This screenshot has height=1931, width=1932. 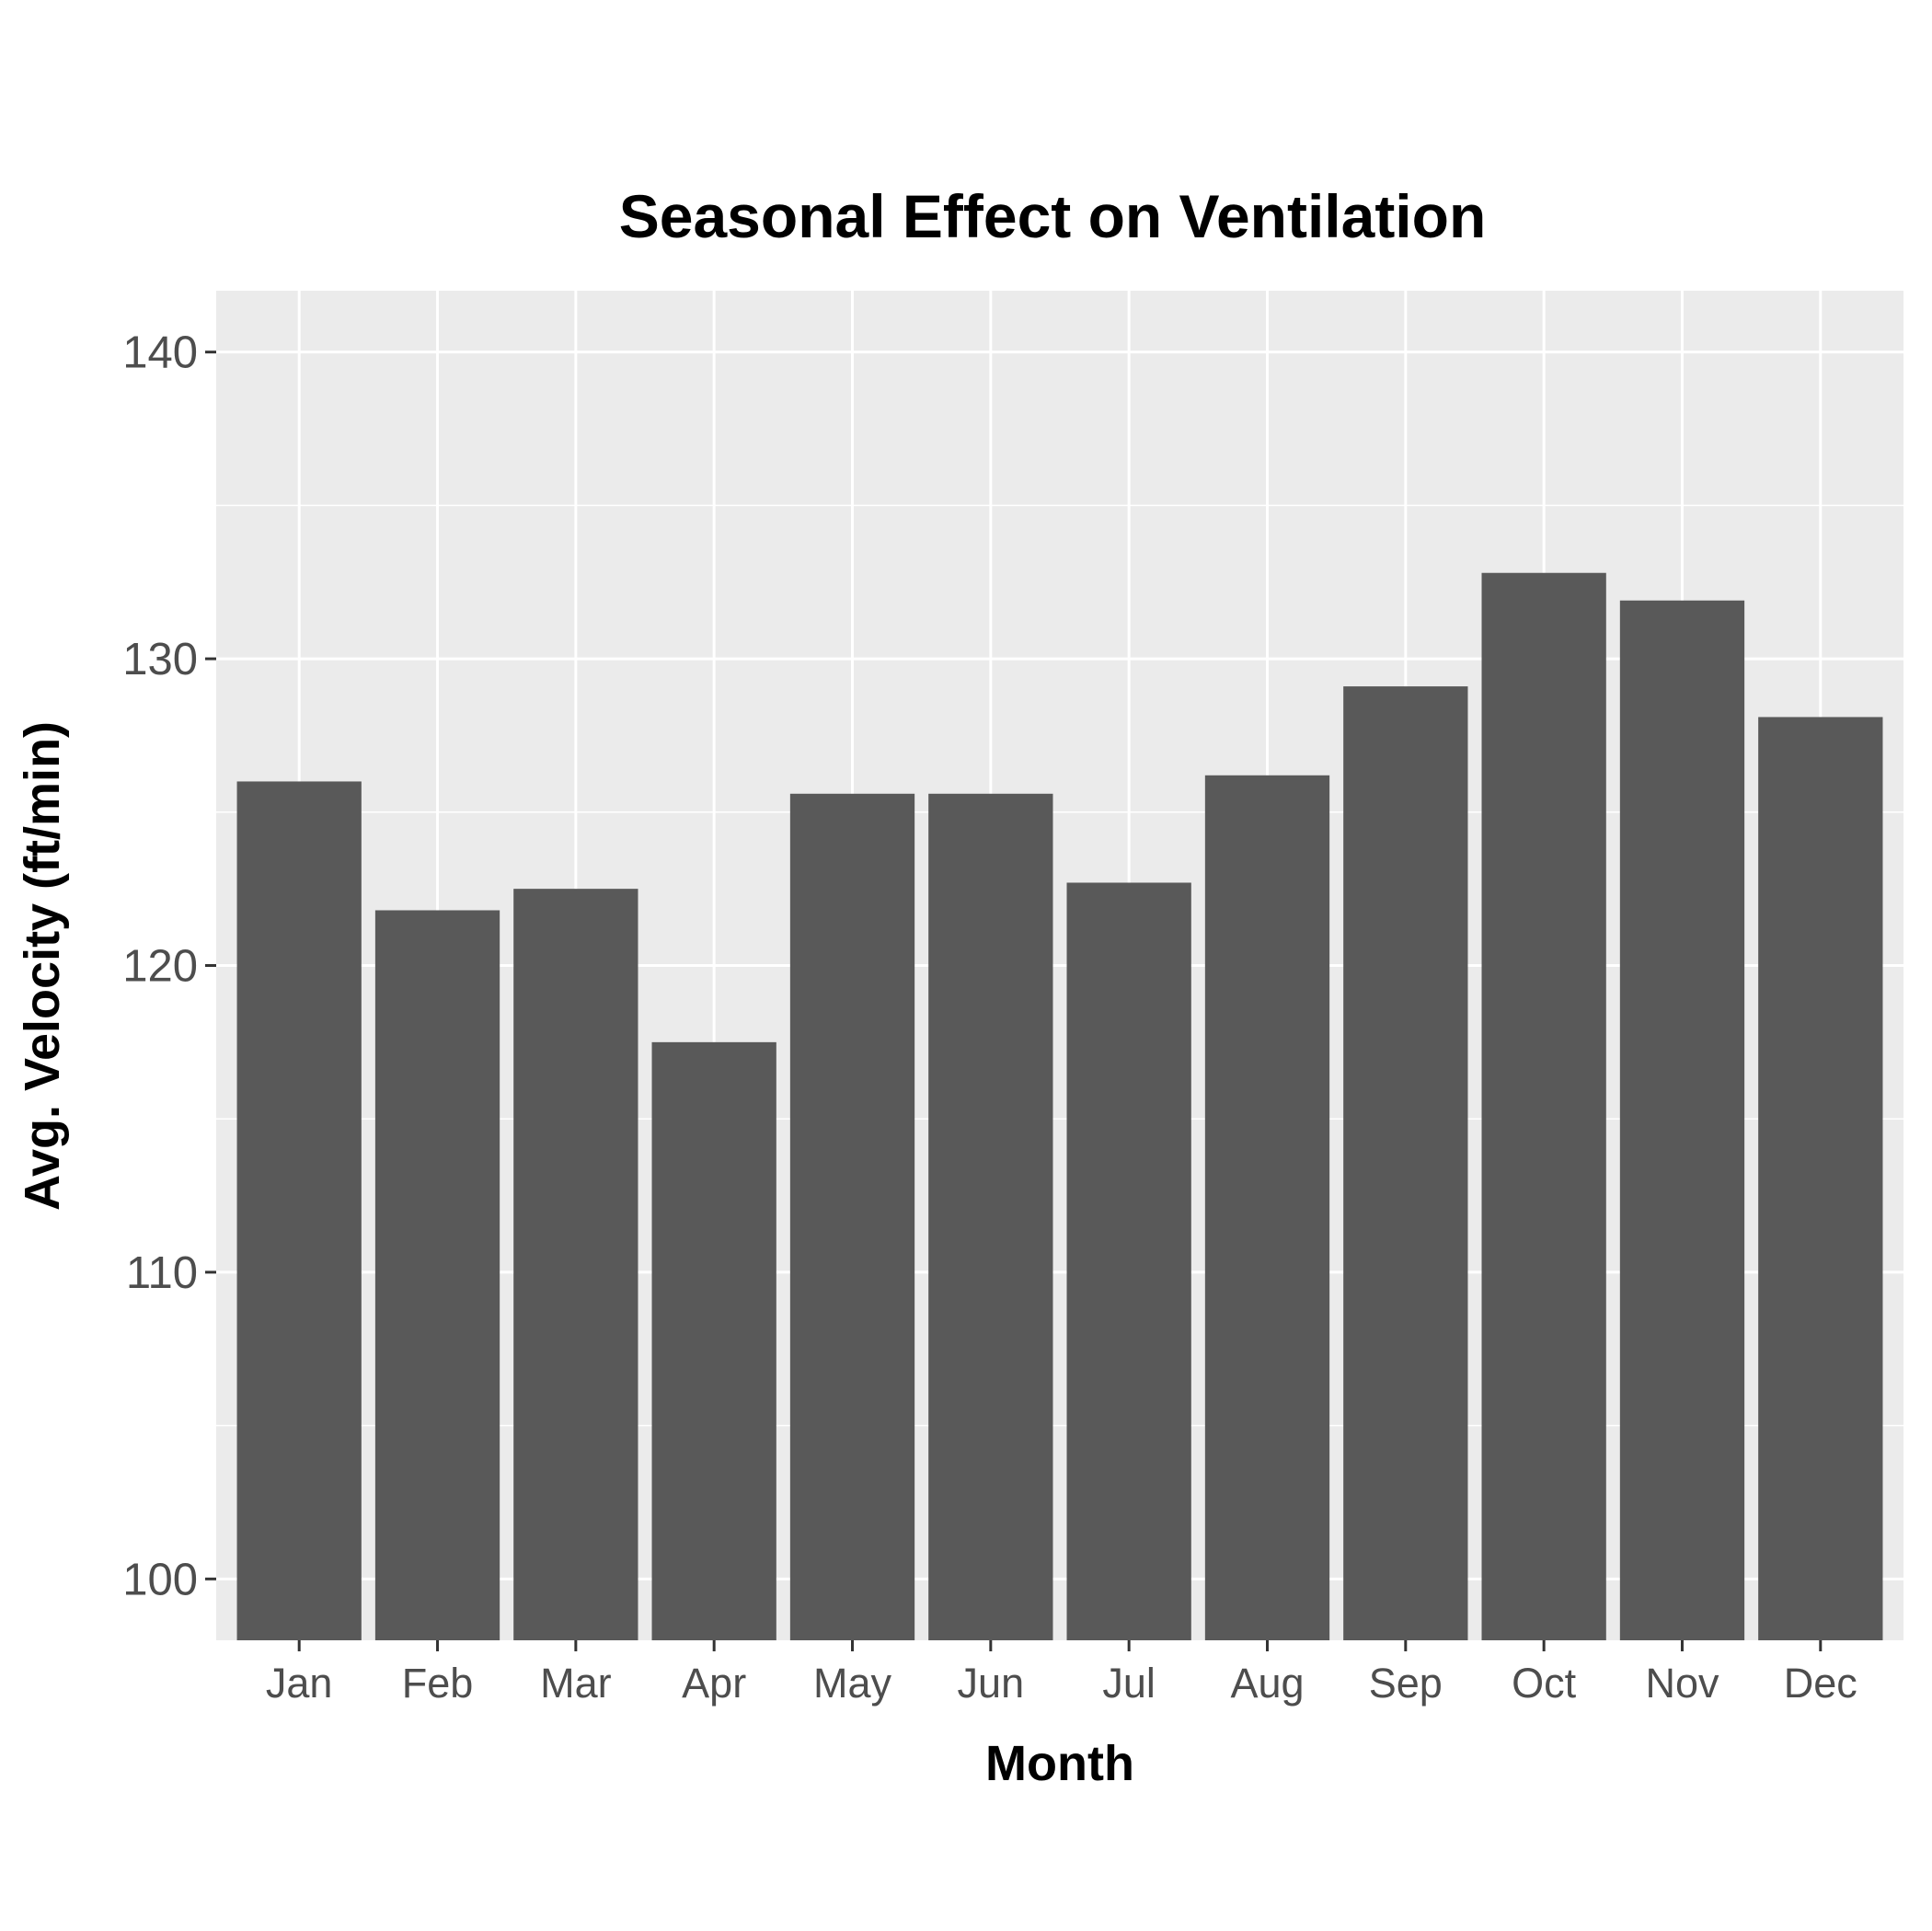 I want to click on x-tick-label: Jan, so click(x=299, y=1684).